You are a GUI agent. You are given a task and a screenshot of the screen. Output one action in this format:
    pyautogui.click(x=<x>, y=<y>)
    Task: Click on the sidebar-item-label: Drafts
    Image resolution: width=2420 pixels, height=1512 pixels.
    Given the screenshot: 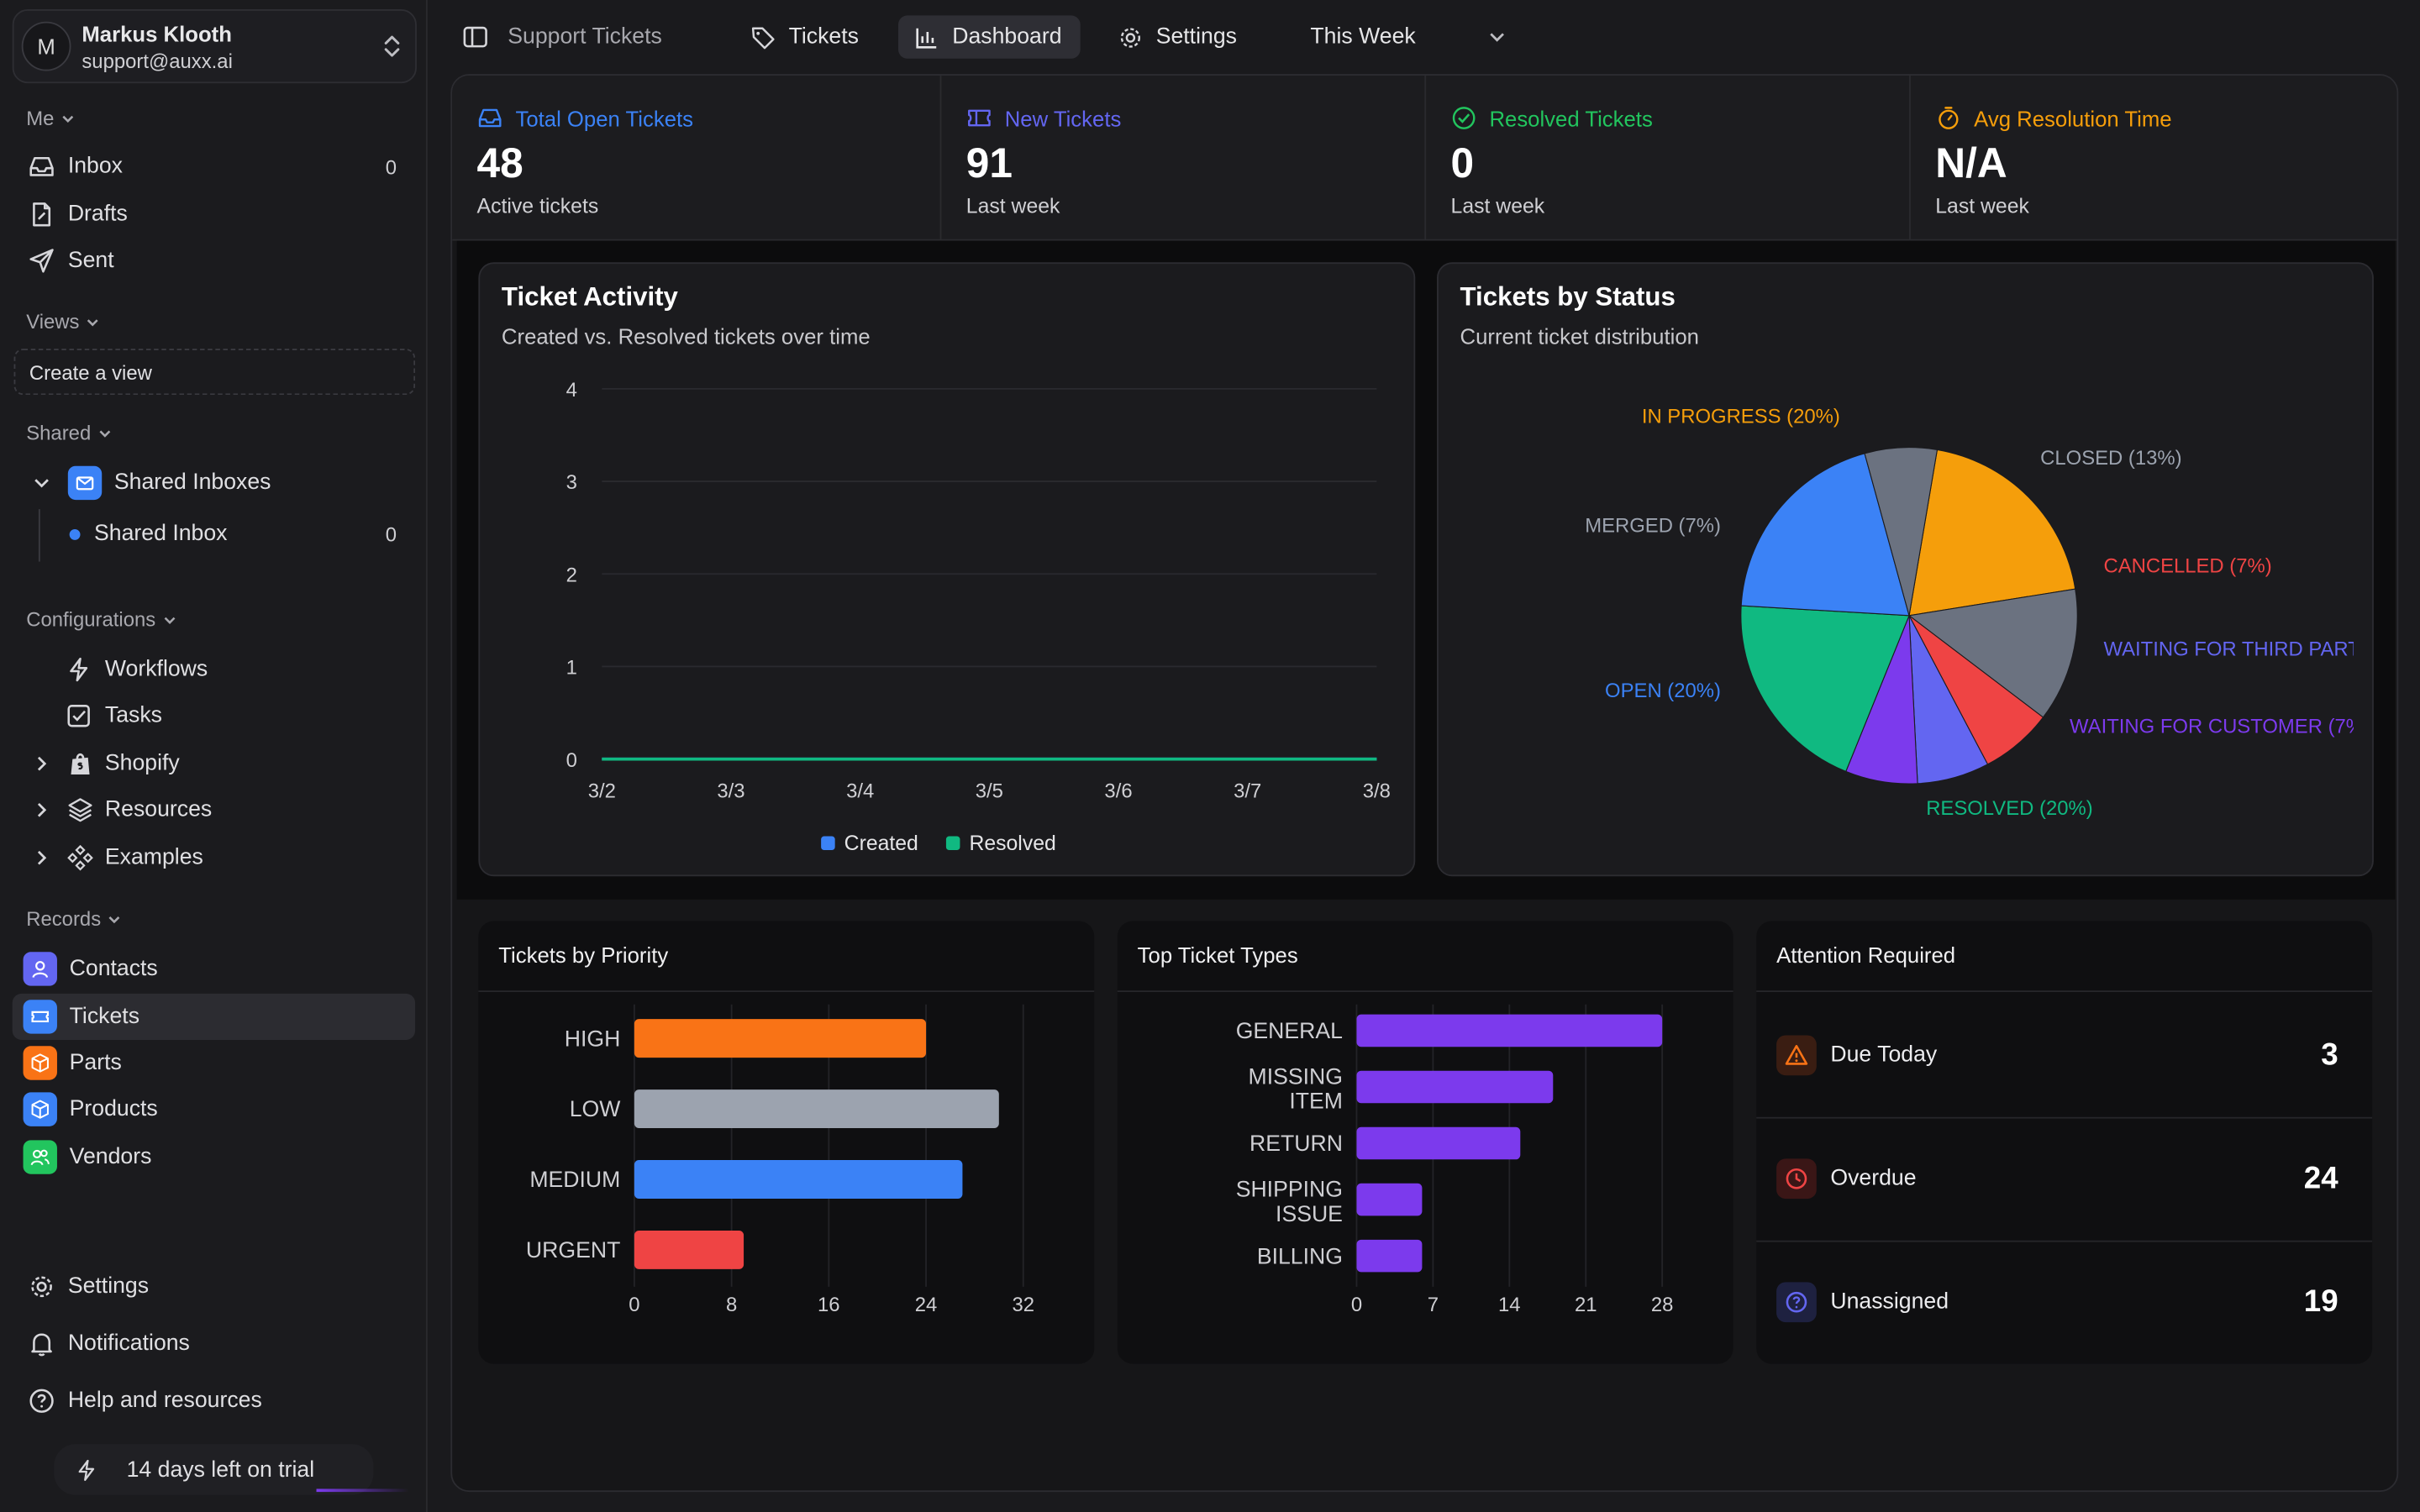 What is the action you would take?
    pyautogui.click(x=97, y=214)
    